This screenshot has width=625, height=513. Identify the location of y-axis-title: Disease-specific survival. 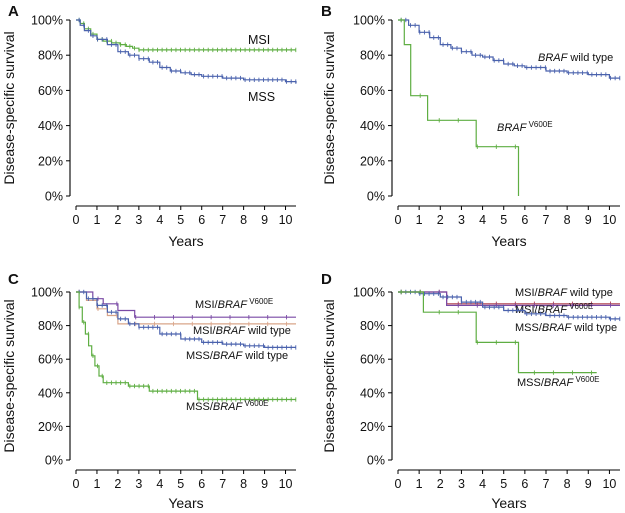
(329, 375).